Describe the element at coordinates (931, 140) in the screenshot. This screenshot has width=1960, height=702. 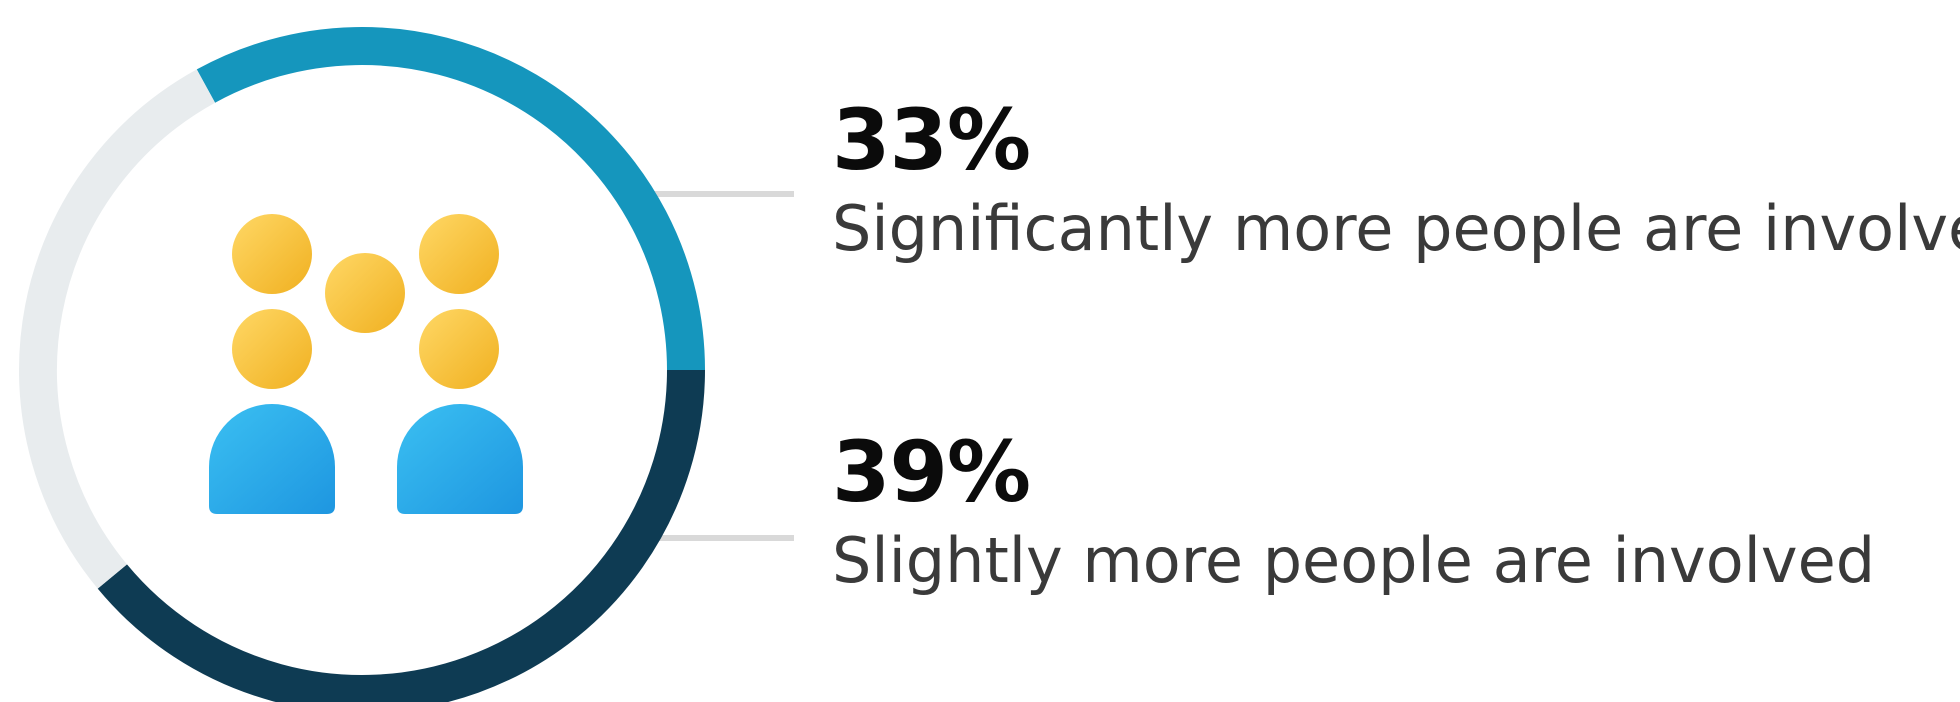
I see `stat-value: 33%` at that location.